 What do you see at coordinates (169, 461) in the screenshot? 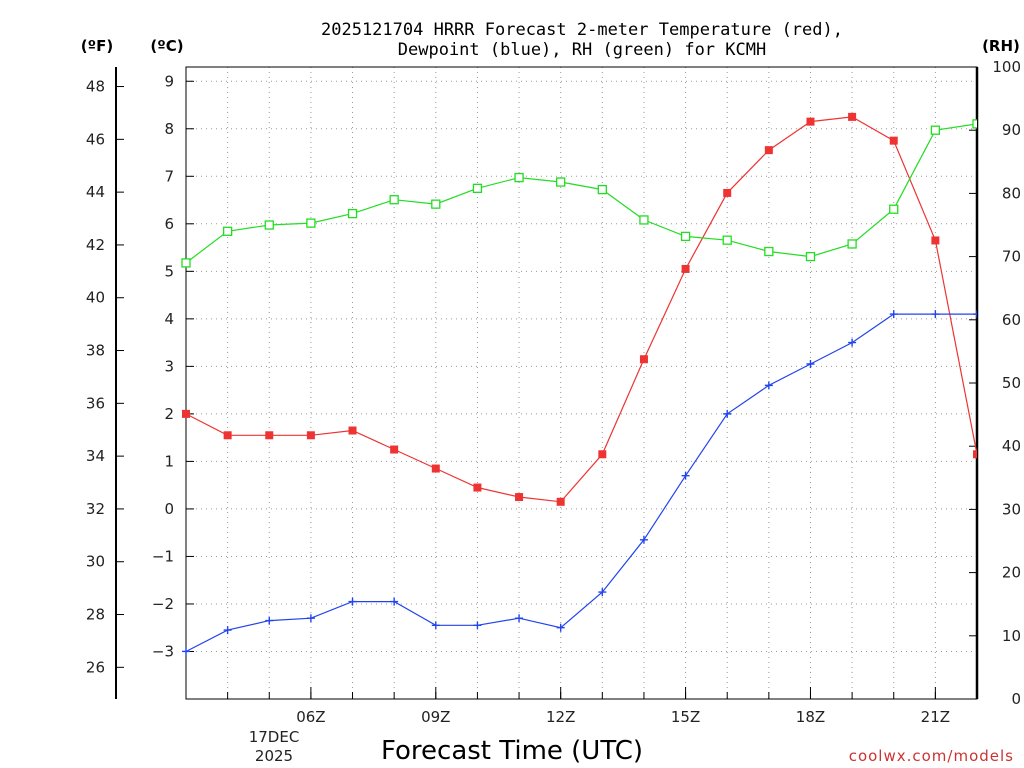
I see `celsius-tick-label: 1` at bounding box center [169, 461].